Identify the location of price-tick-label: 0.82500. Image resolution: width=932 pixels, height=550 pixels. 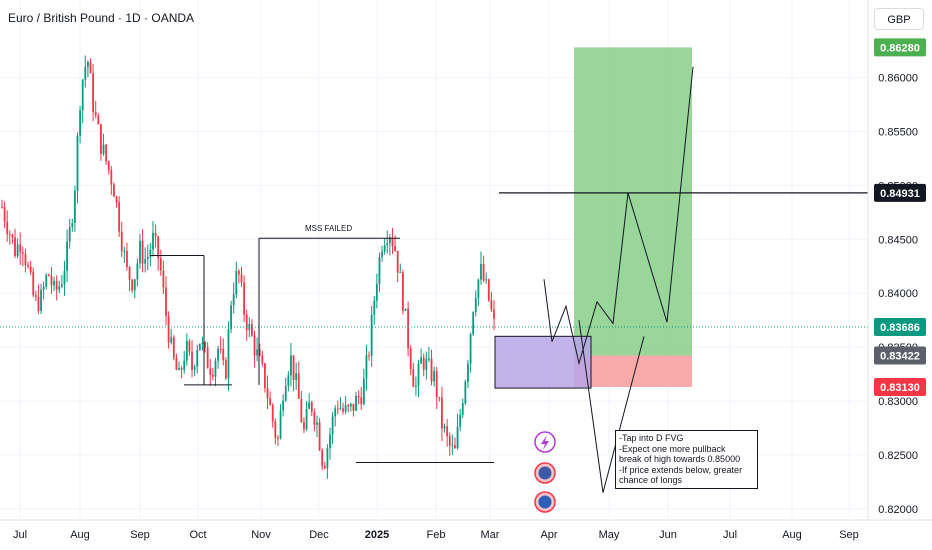
(898, 456).